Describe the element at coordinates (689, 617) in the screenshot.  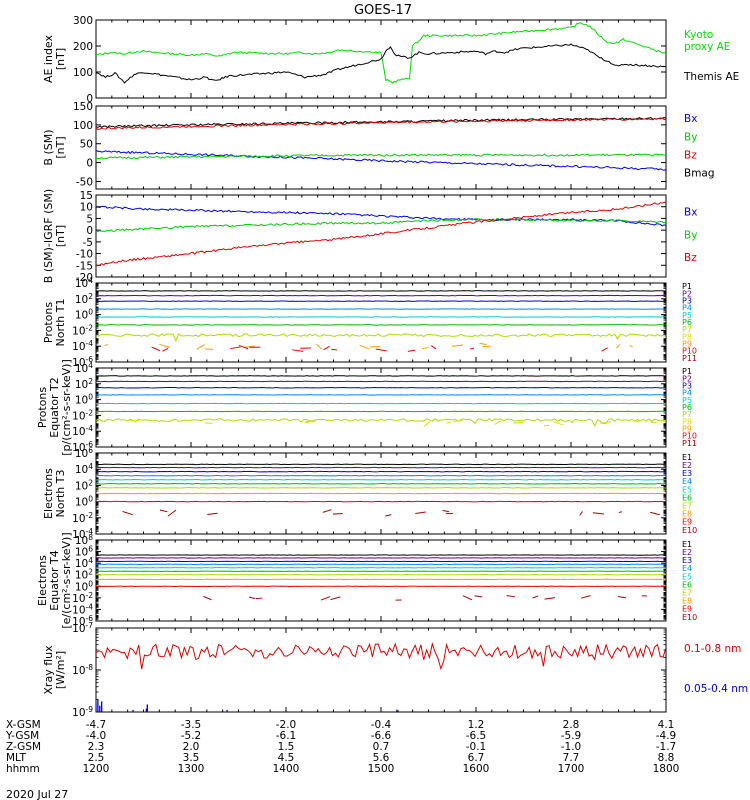
I see `channel-label: E10` at that location.